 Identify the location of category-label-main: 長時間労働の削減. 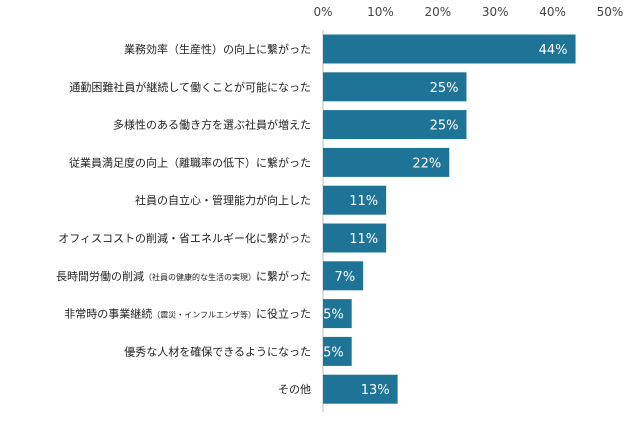
(100, 276).